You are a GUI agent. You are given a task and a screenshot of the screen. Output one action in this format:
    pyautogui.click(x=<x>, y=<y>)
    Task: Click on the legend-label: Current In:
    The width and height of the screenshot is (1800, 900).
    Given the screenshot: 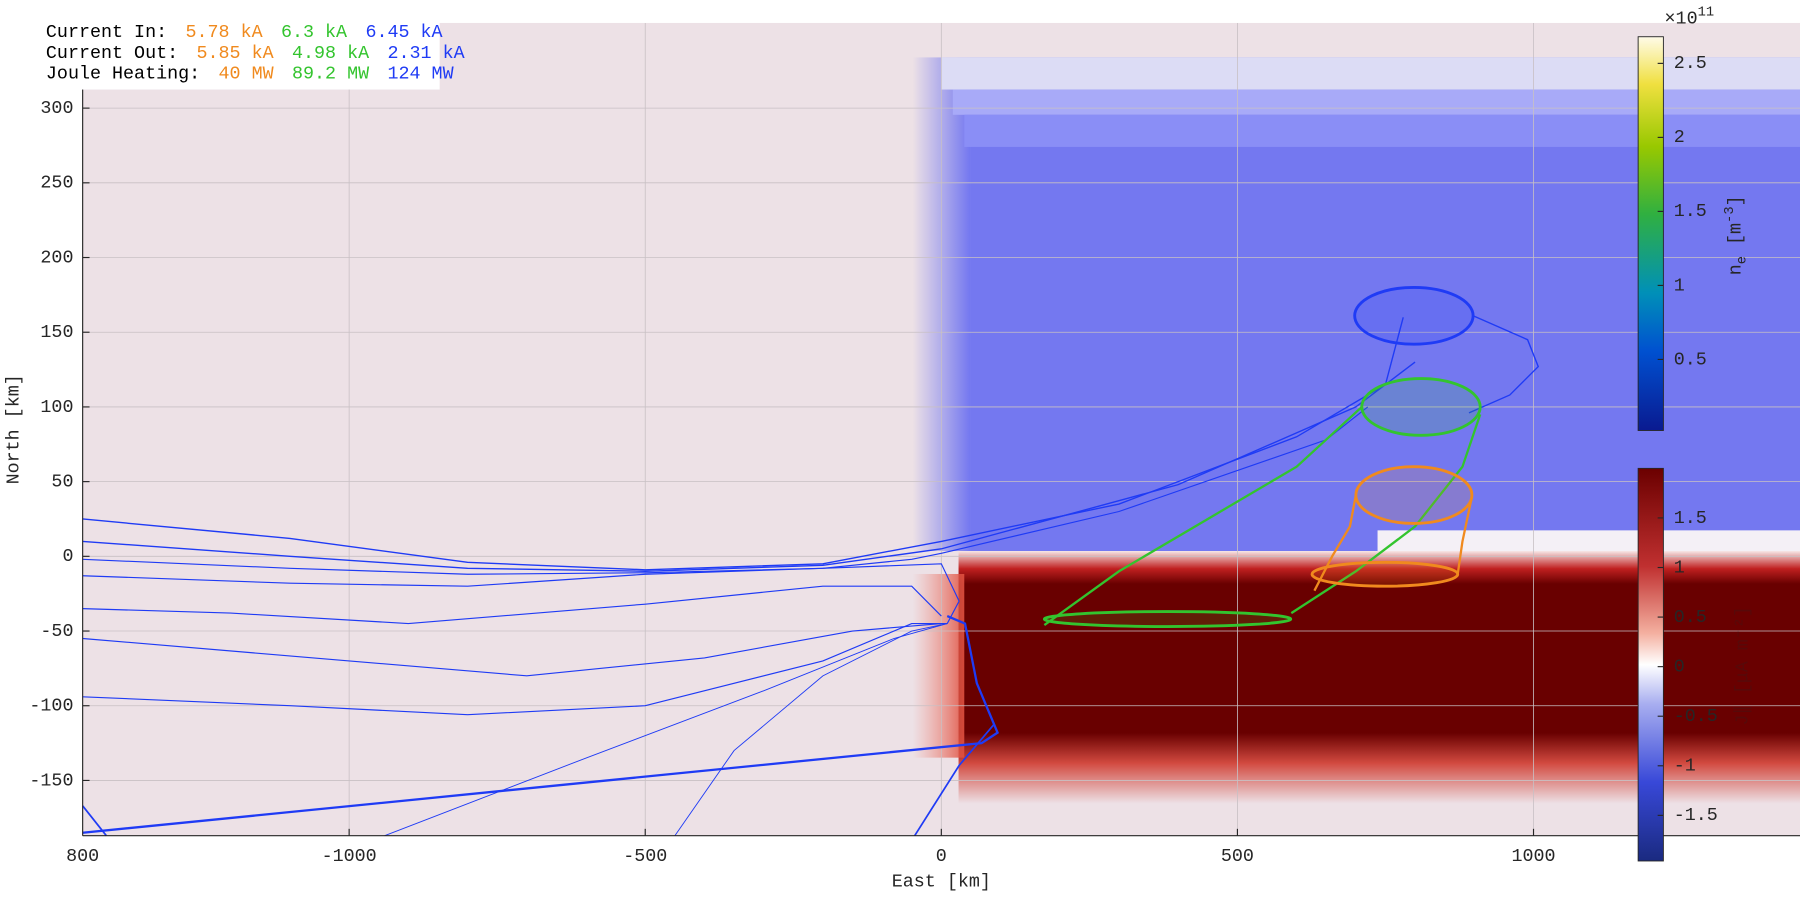 What is the action you would take?
    pyautogui.click(x=106, y=32)
    